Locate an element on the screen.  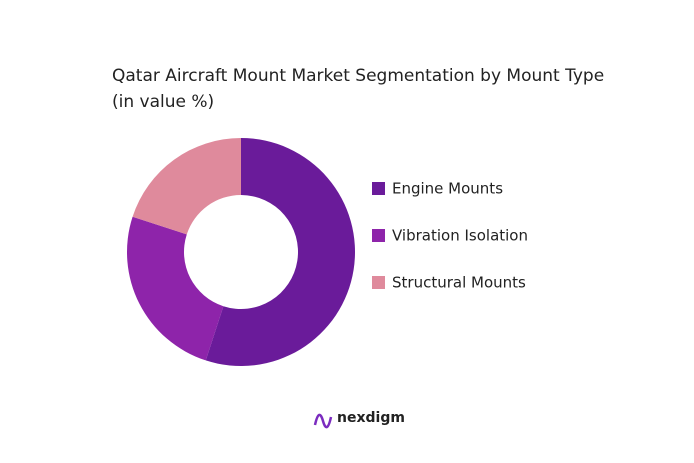
logo: nexdigm is located at coordinates (359, 419).